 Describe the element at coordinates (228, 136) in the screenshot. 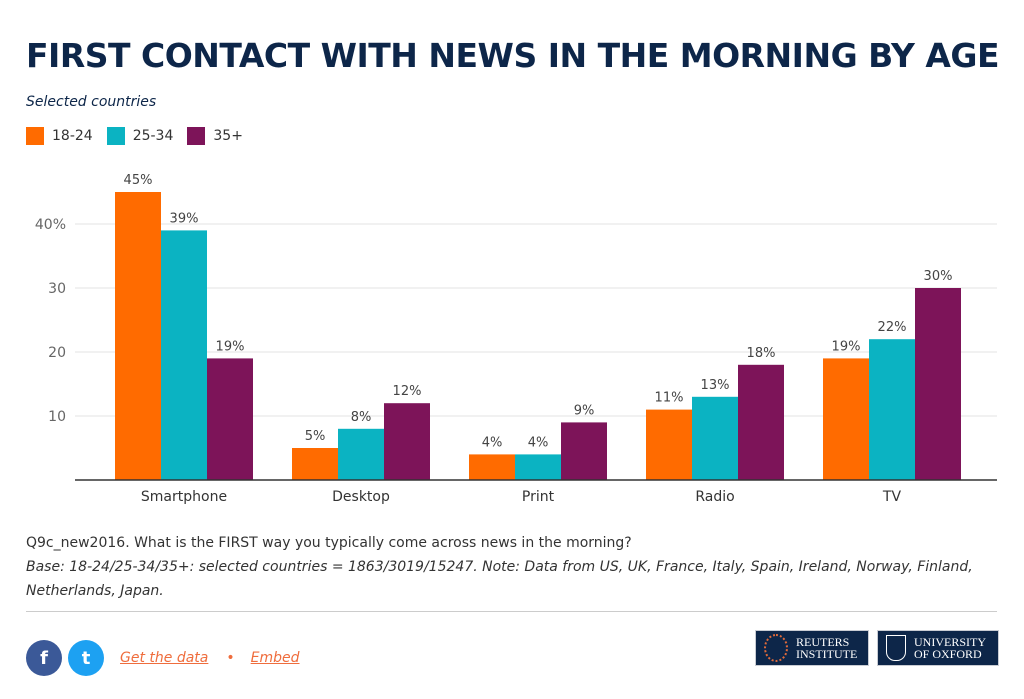

I see `legend-label: 35+` at that location.